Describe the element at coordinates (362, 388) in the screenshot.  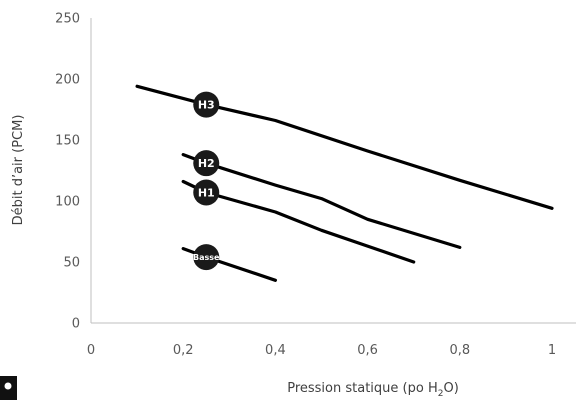
I see `x-axis-title-main: Pression statique (po H` at that location.